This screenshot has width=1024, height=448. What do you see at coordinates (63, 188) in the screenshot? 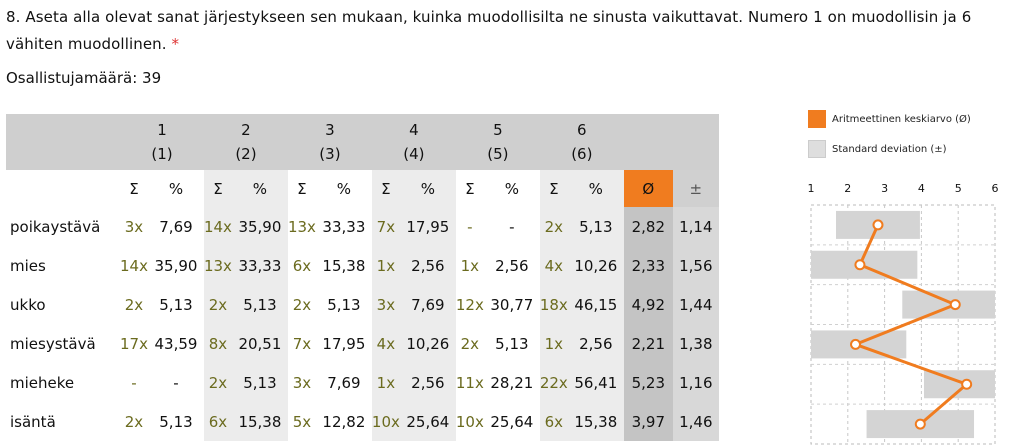
I see `header-blank-name` at bounding box center [63, 188].